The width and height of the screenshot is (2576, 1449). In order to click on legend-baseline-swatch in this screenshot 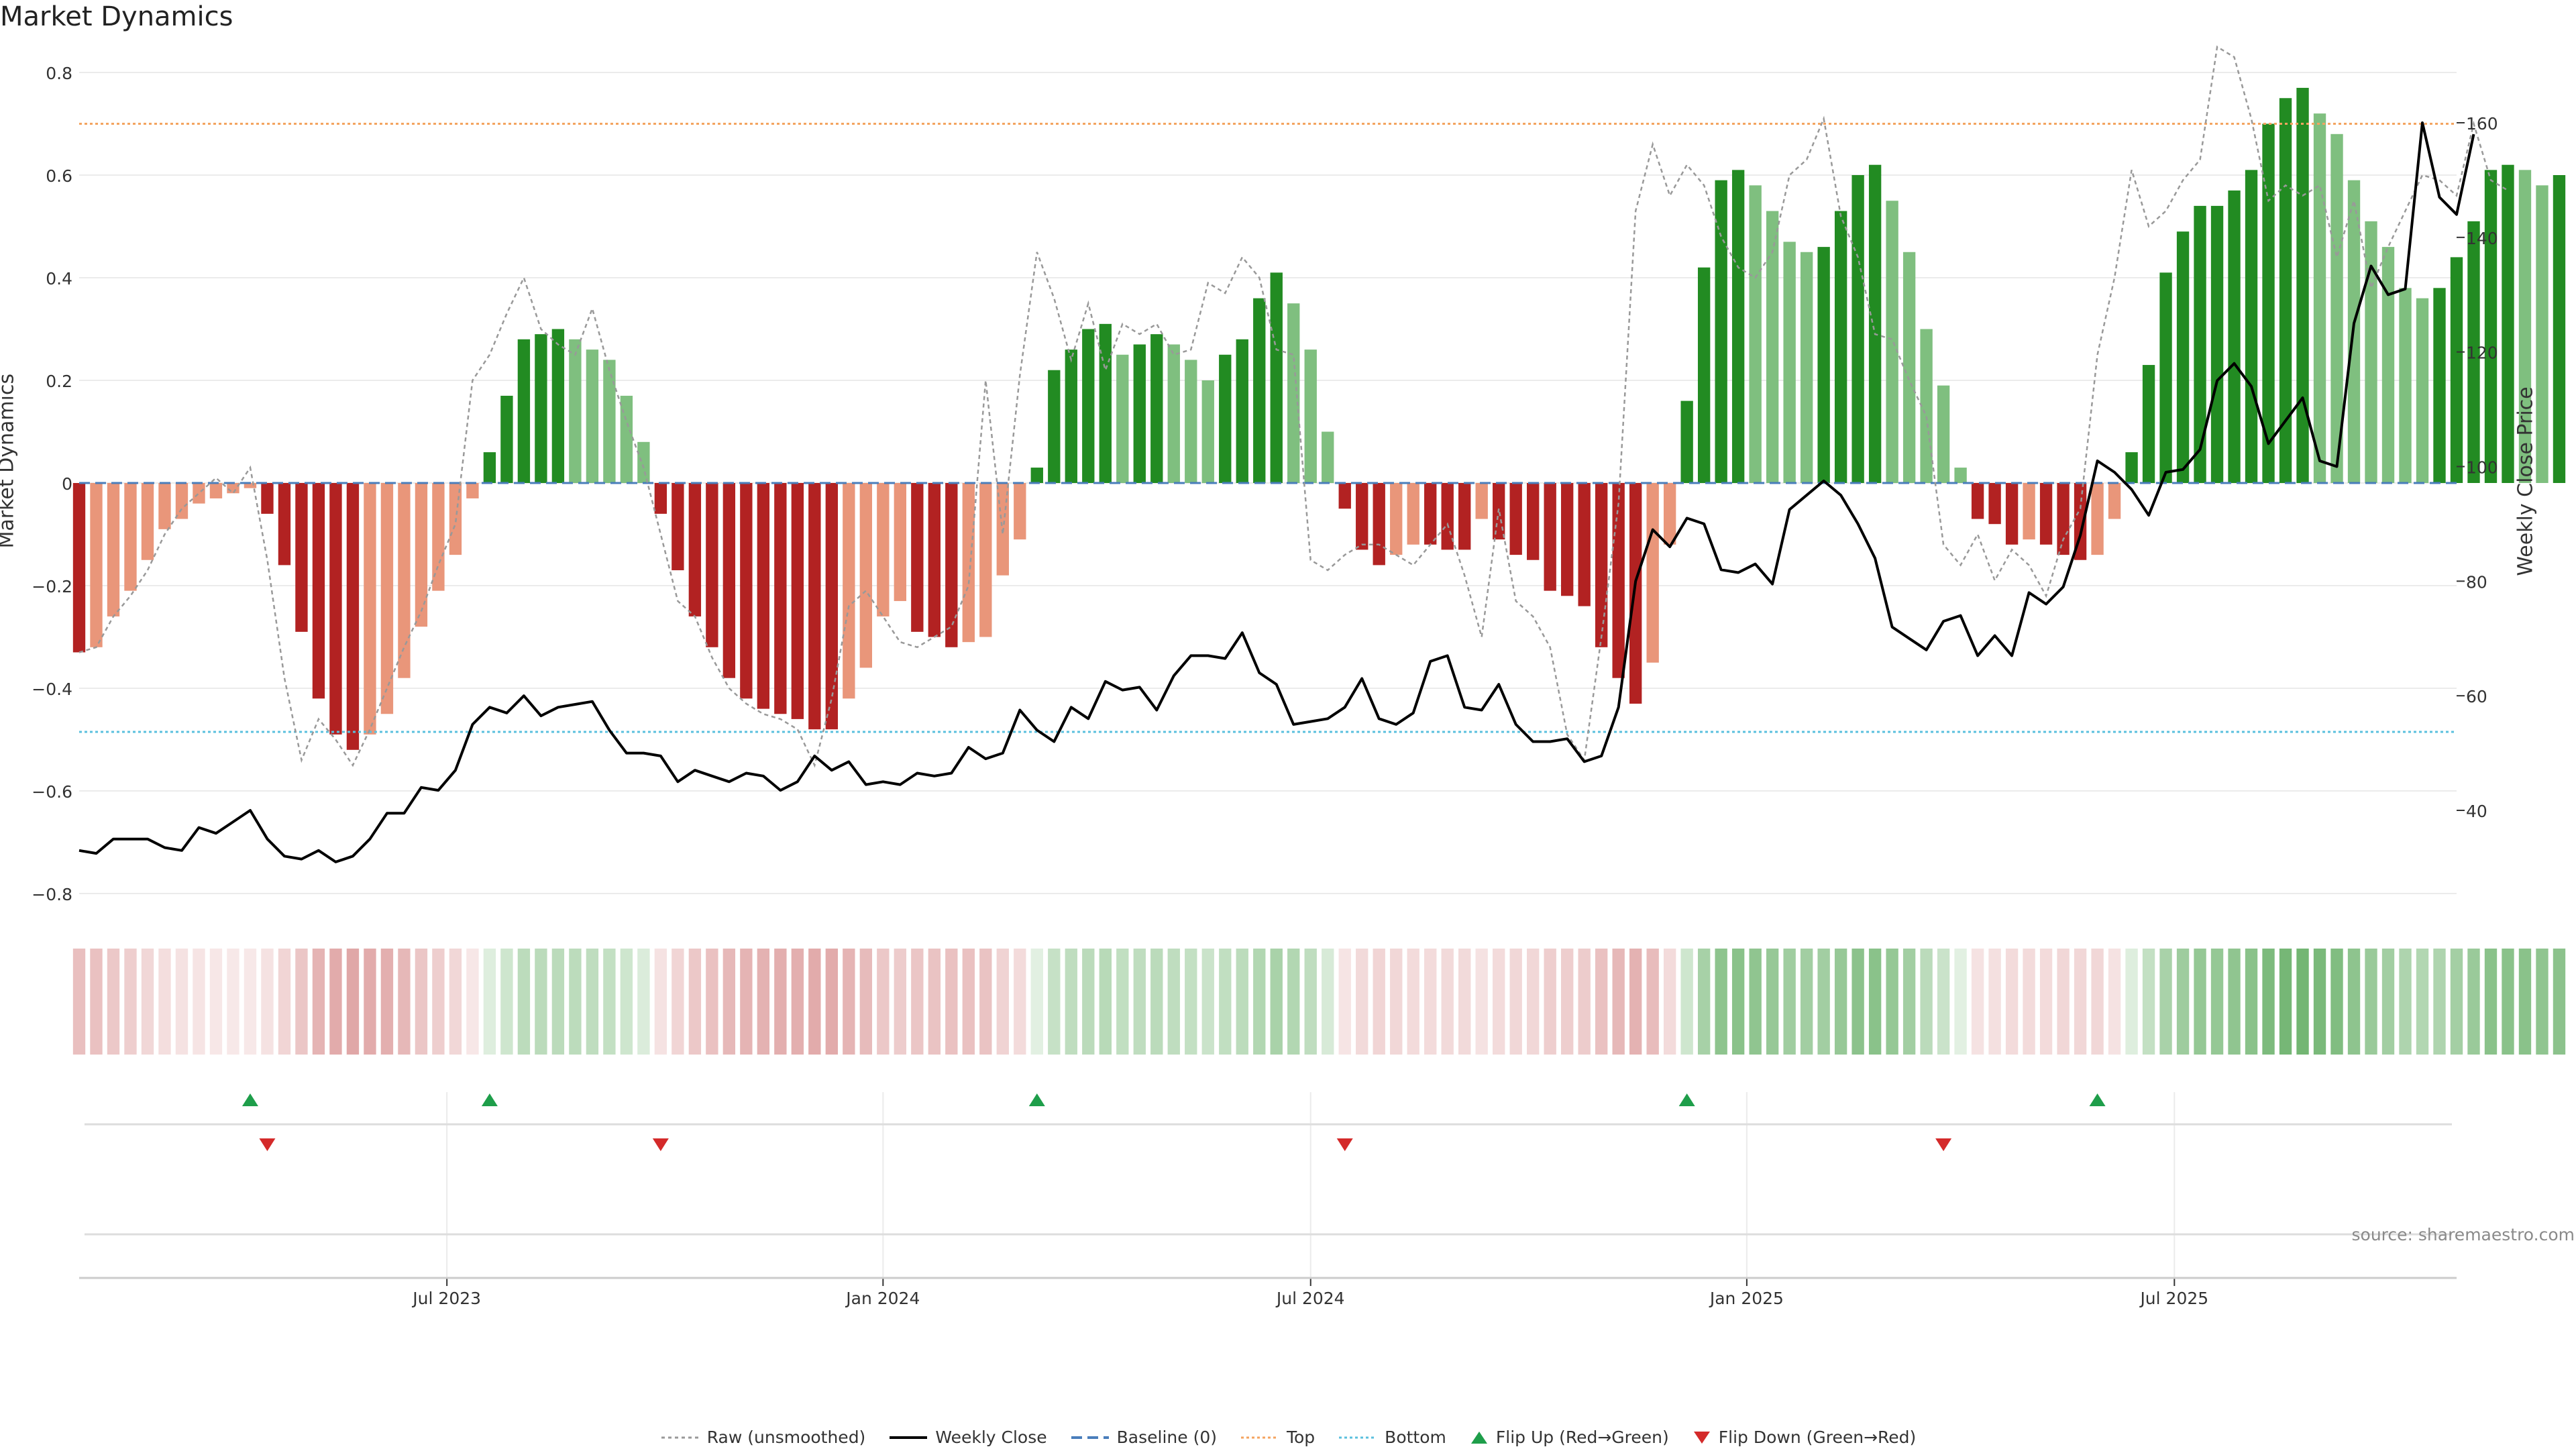, I will do `click(1090, 1437)`.